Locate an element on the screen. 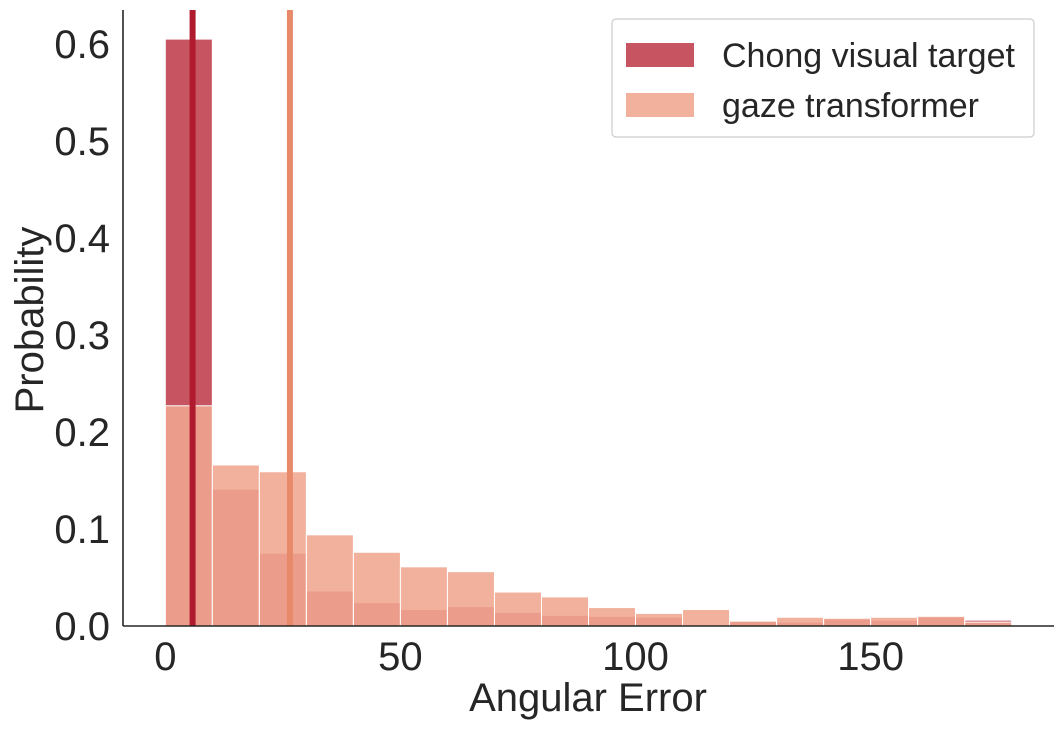 This screenshot has width=1062, height=729. legend-frame is located at coordinates (823, 78).